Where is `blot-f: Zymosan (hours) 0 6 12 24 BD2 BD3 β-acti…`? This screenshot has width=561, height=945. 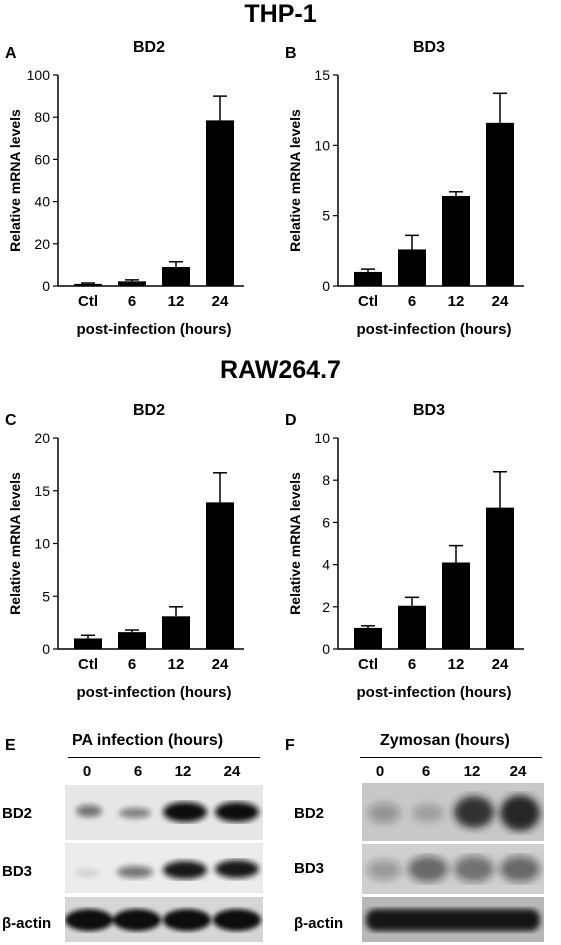 blot-f: Zymosan (hours) 0 6 12 24 BD2 BD3 β-acti… is located at coordinates (420, 837).